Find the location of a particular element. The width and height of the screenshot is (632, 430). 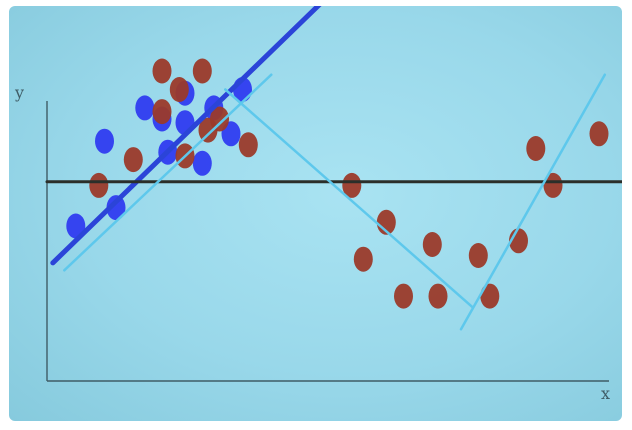

y-axis-label: y is located at coordinates (19, 92).